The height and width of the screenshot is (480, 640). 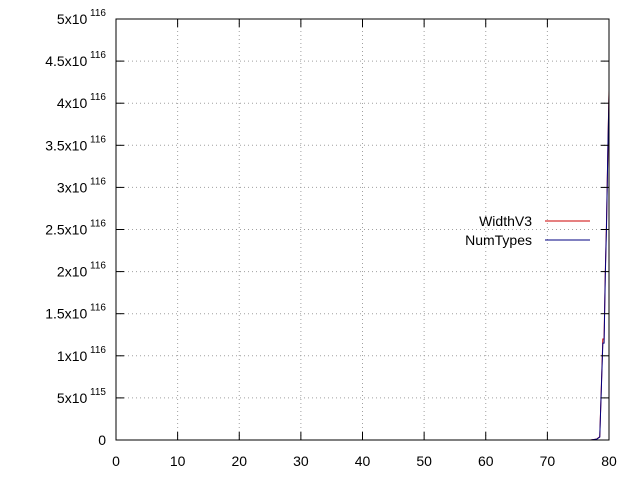 I want to click on y-tick-label: 4x10 116, so click(x=82, y=101).